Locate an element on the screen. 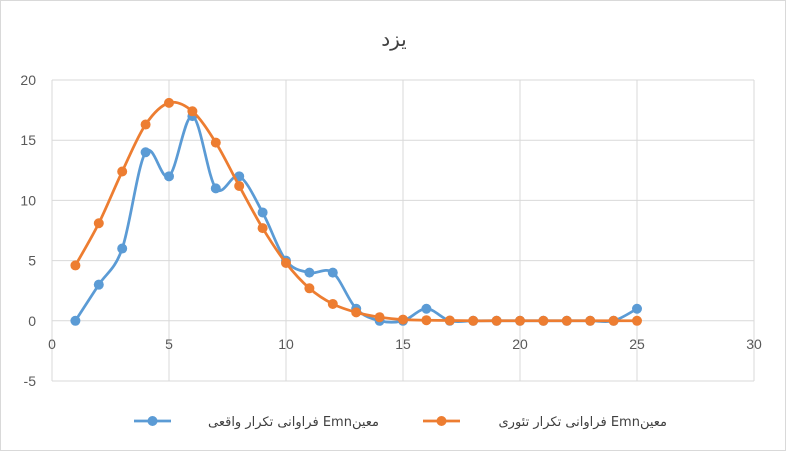 This screenshot has height=452, width=787. legend-item-1: فراوانی تکرار واقعی Emnمعین is located at coordinates (256, 422).